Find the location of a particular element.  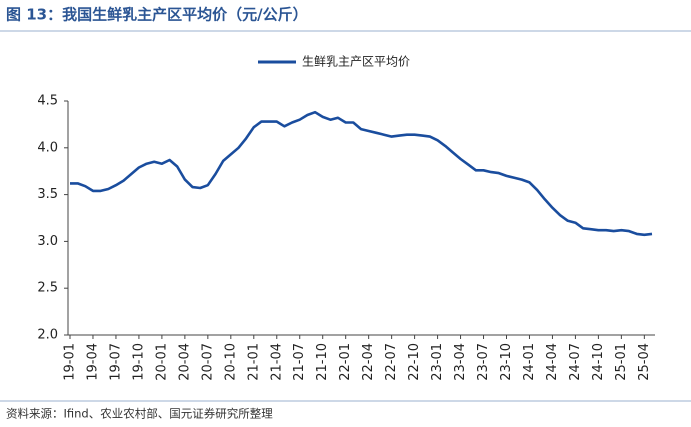

x-tick-label: 24-07 is located at coordinates (575, 362).